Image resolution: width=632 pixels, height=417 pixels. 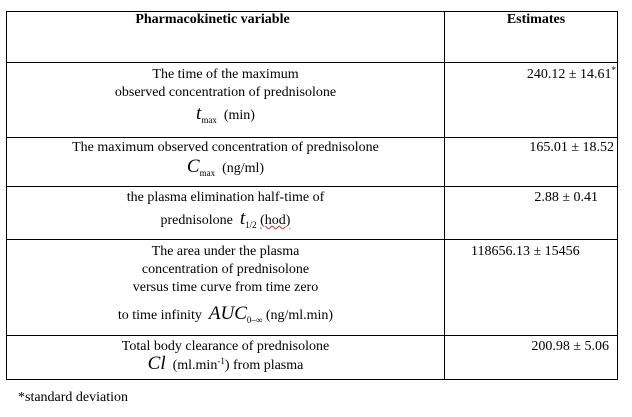 What do you see at coordinates (275, 220) in the screenshot?
I see `unit: (hod)` at bounding box center [275, 220].